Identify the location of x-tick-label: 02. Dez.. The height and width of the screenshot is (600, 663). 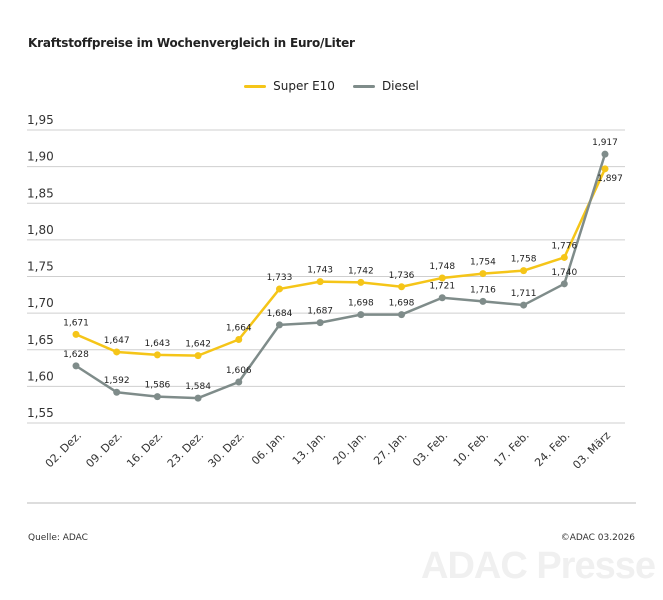
(63, 449).